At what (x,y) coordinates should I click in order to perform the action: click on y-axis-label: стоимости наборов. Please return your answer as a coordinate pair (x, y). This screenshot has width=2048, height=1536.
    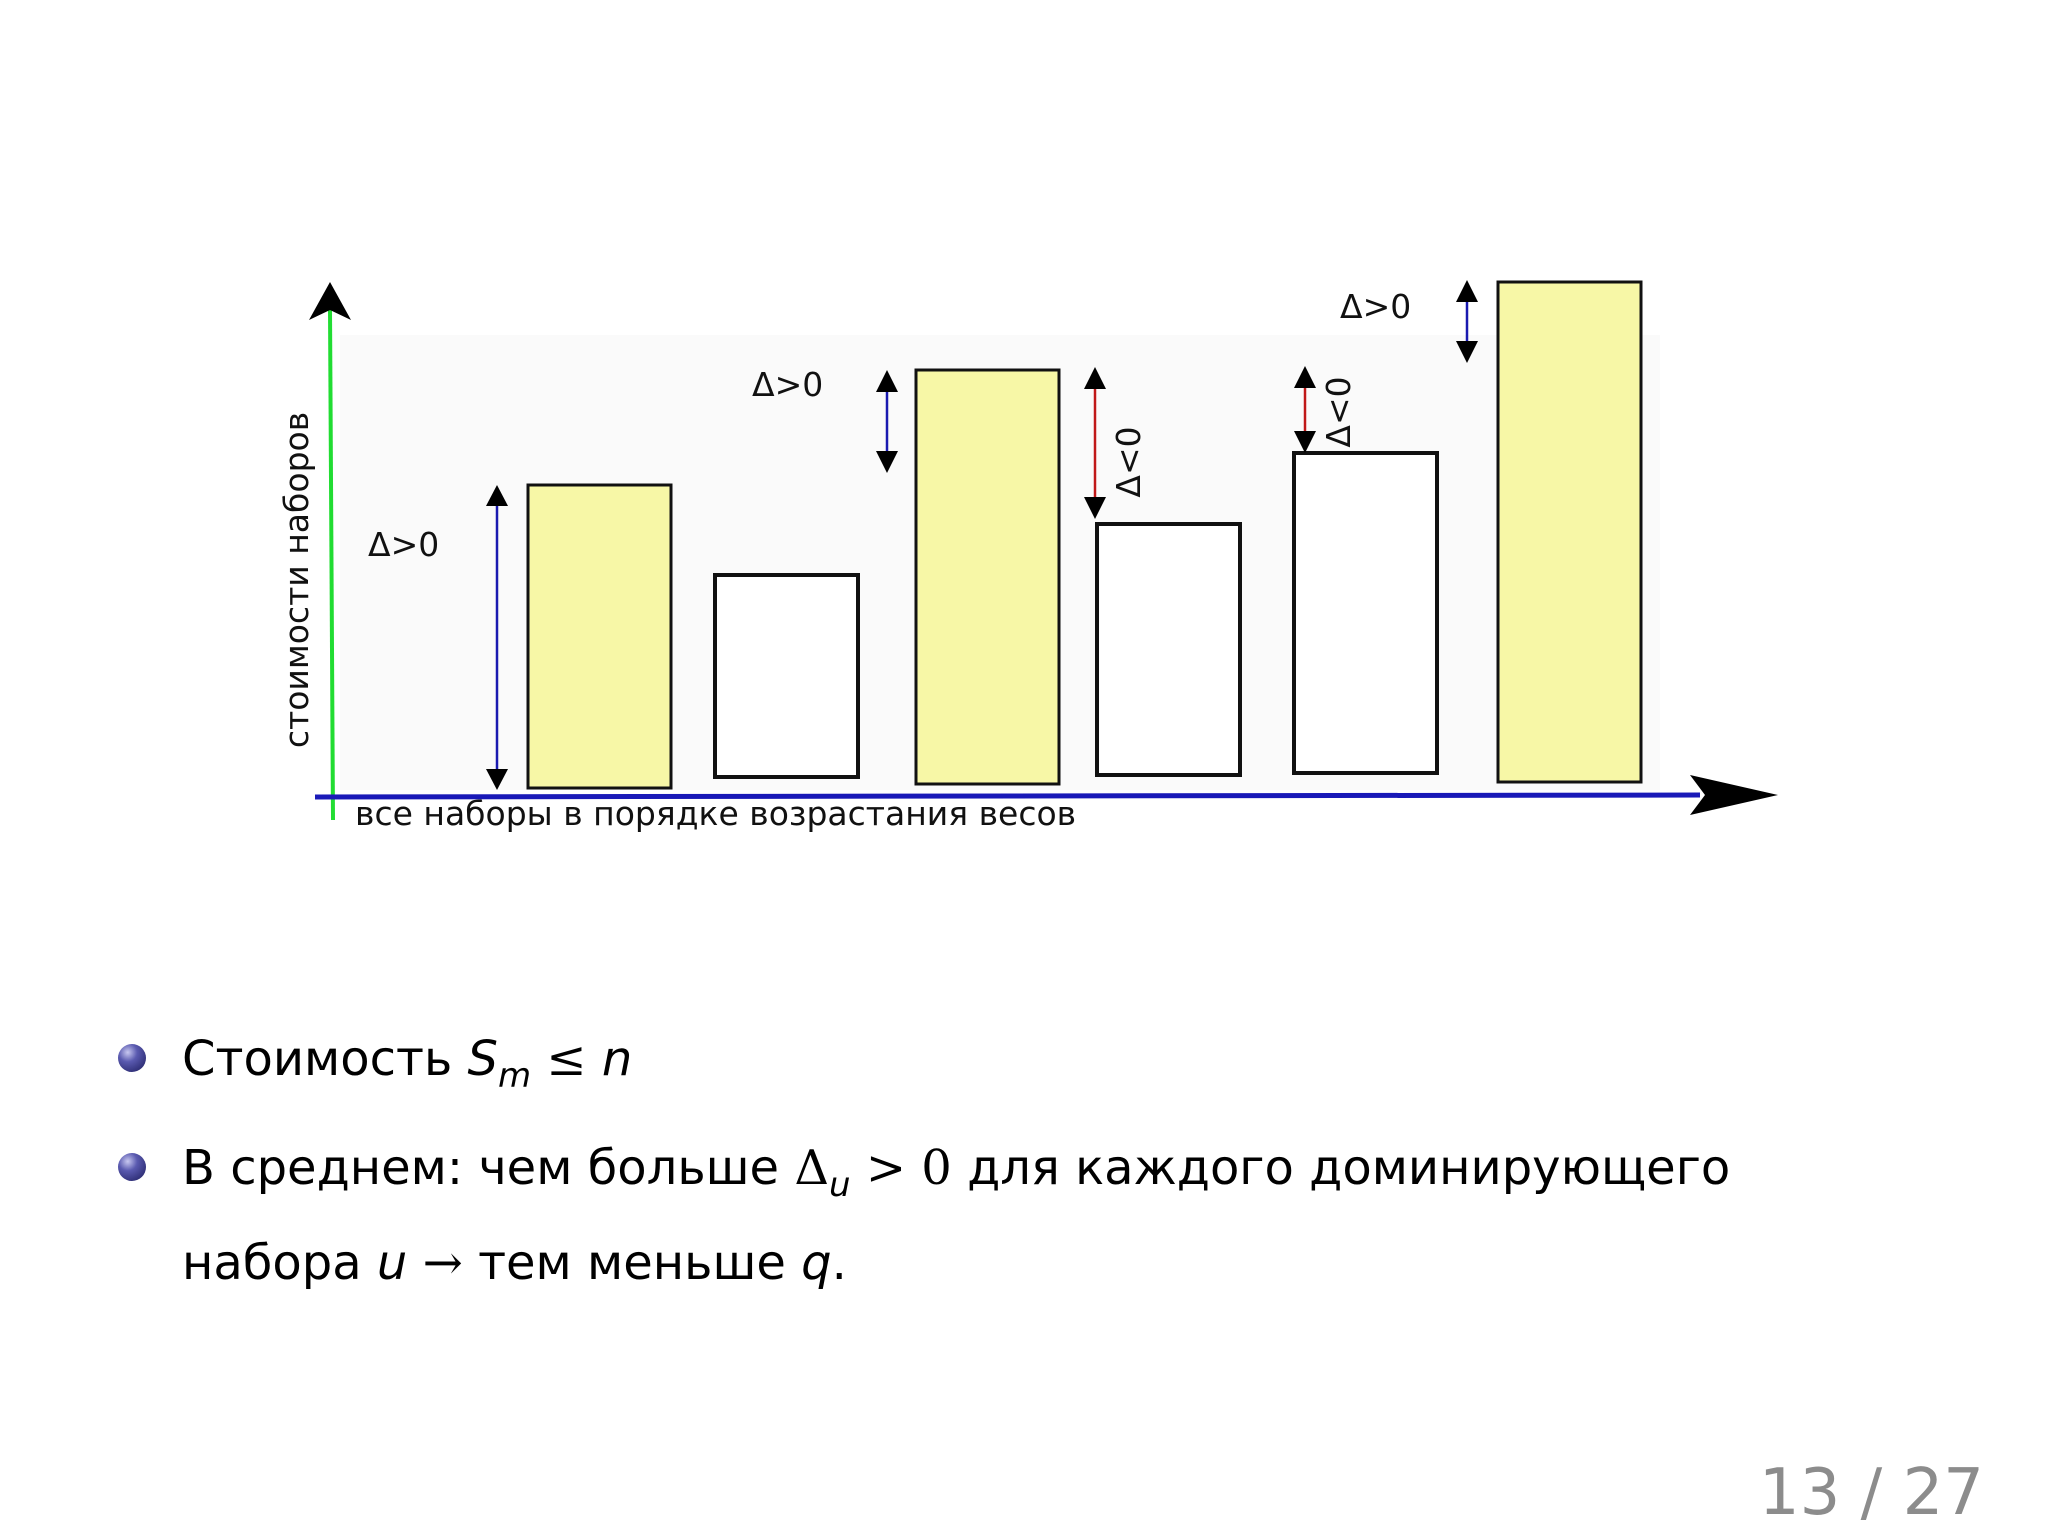
    Looking at the image, I should click on (296, 580).